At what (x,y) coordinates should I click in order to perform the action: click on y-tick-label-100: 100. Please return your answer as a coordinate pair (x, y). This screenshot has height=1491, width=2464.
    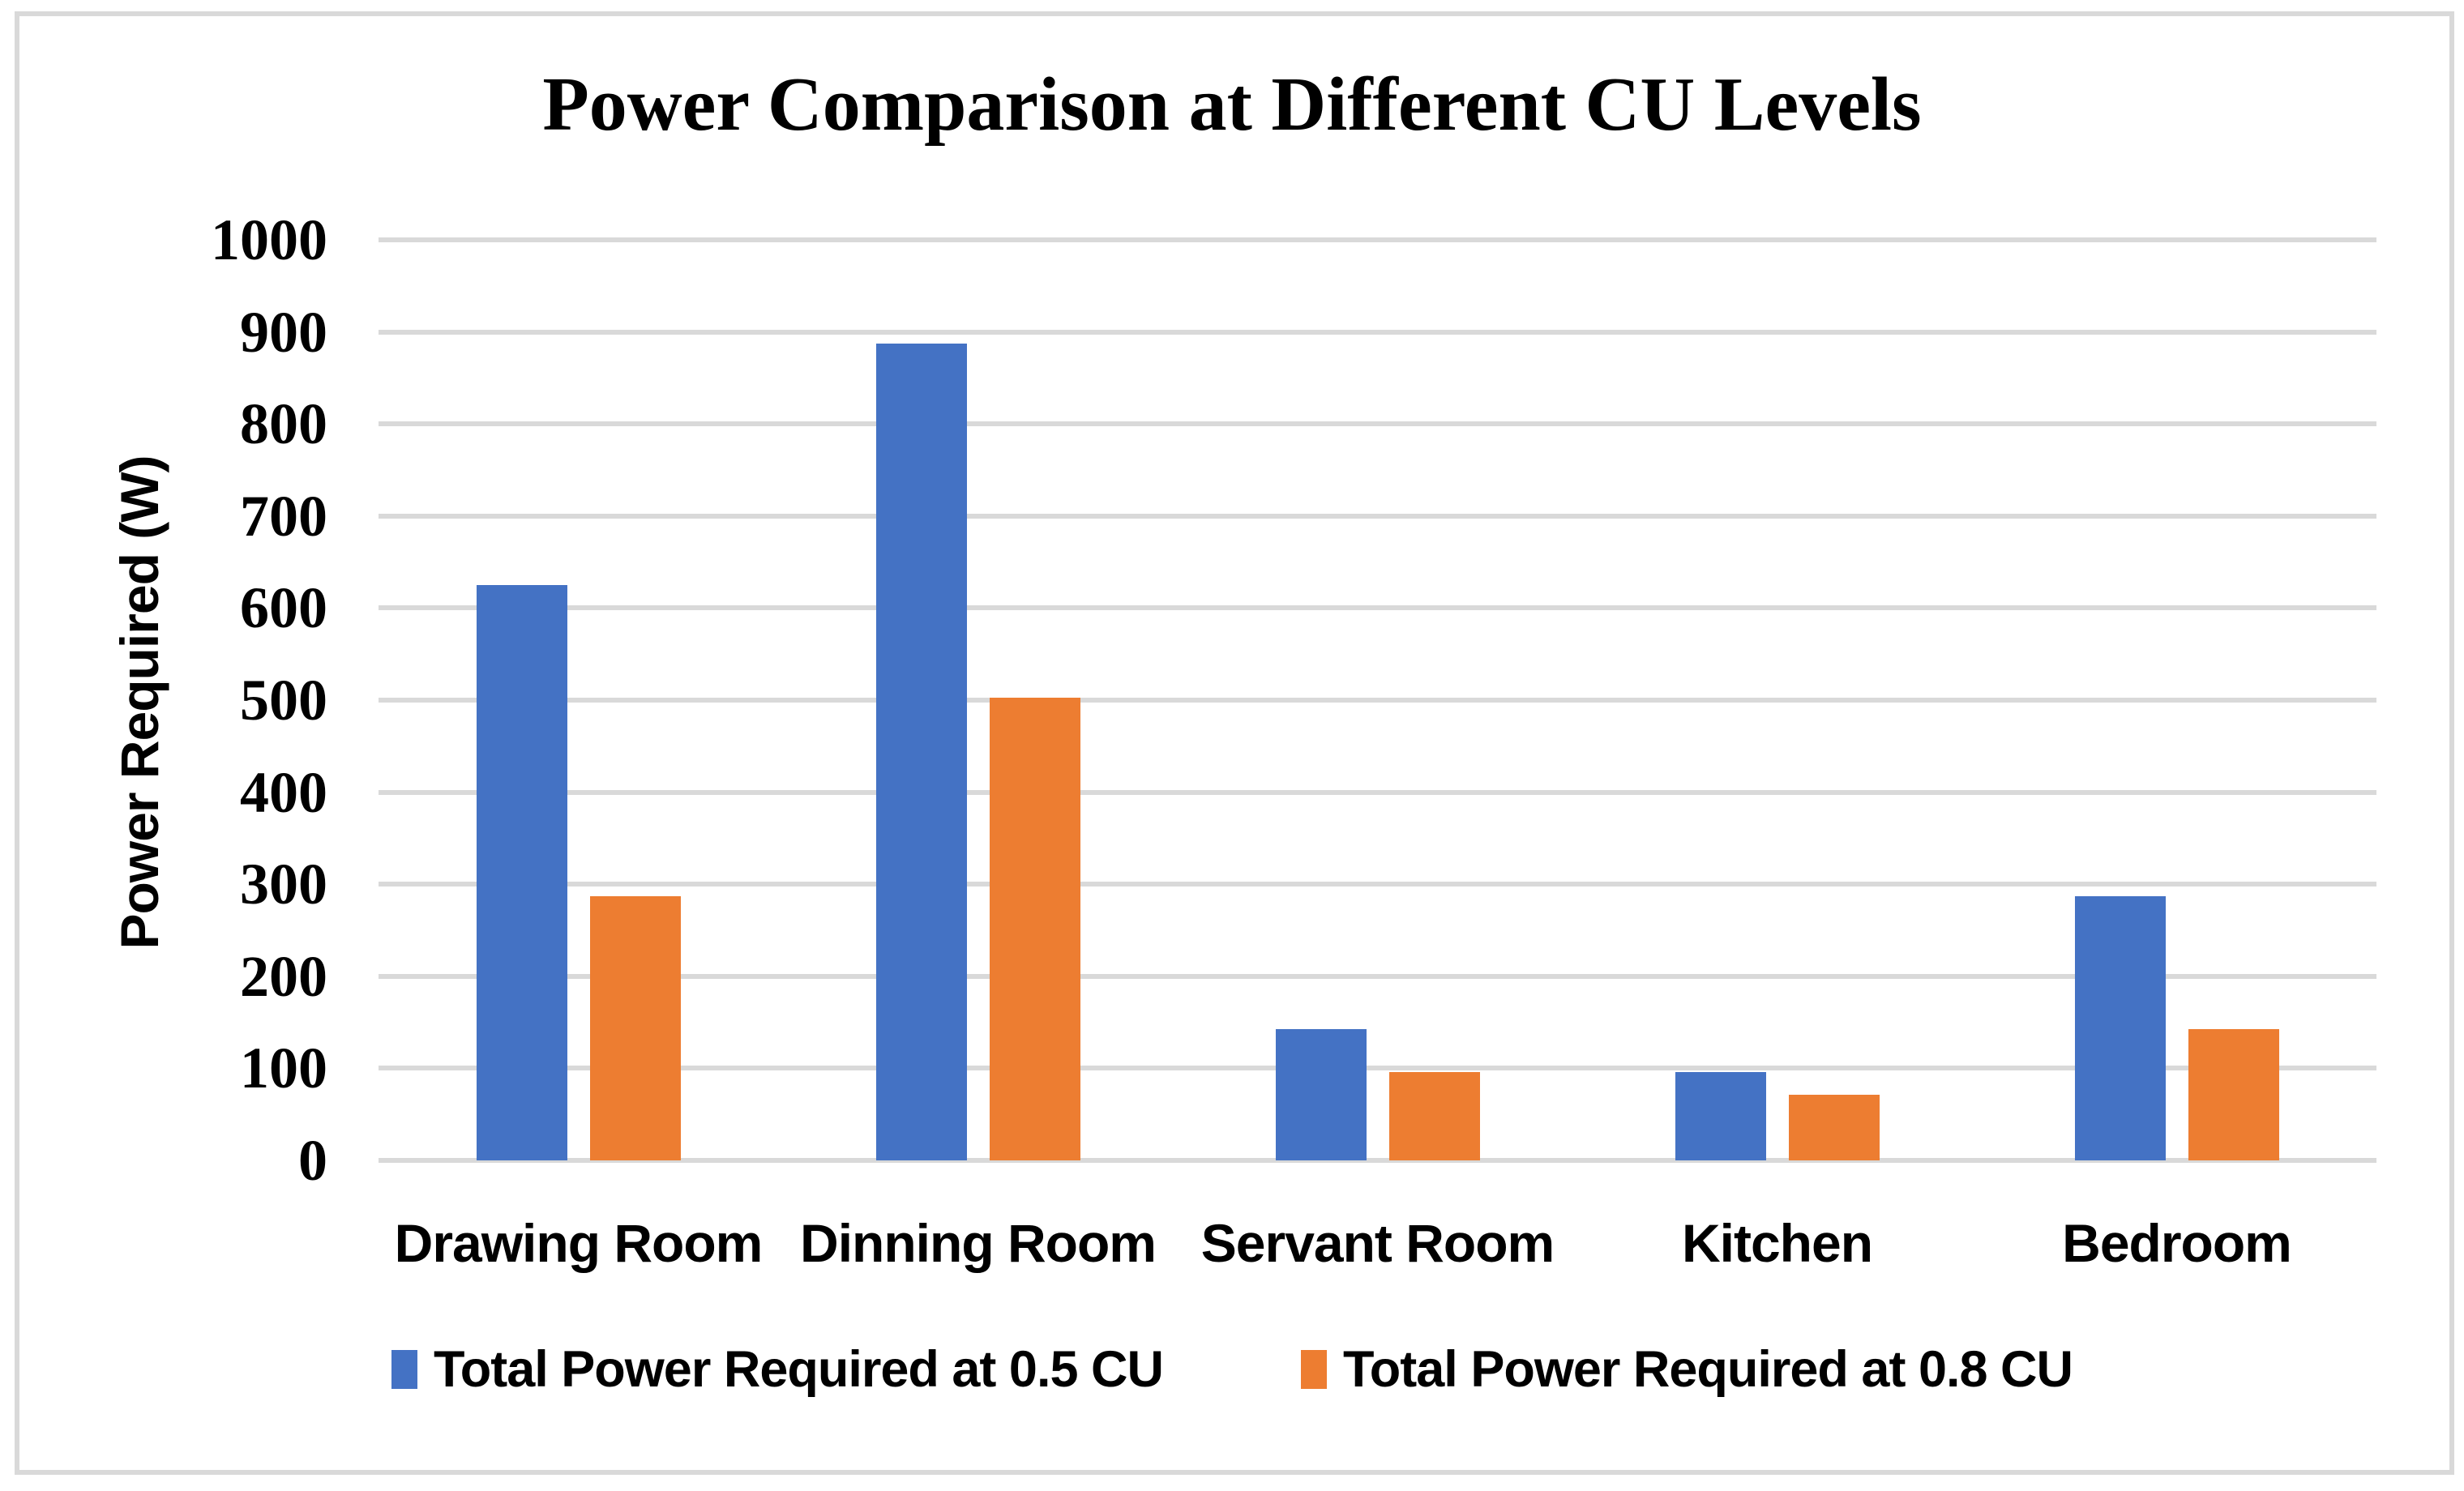
    Looking at the image, I should click on (283, 1068).